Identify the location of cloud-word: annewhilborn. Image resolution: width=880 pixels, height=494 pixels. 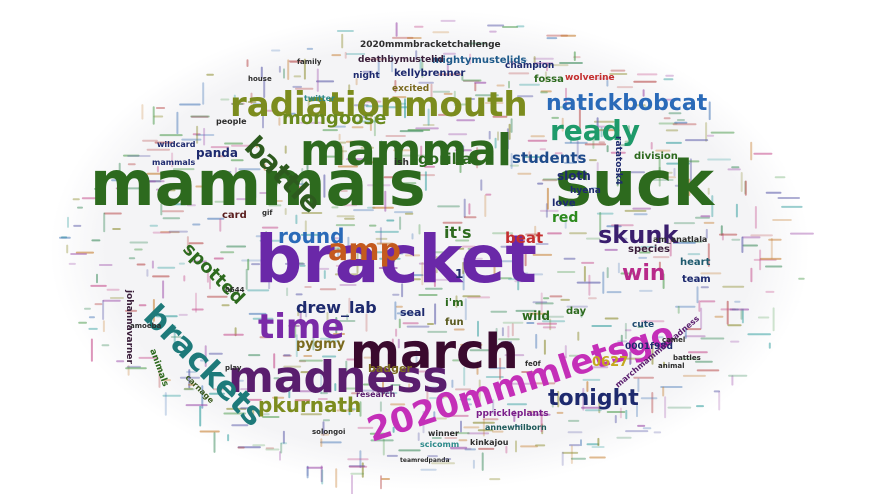
(516, 427).